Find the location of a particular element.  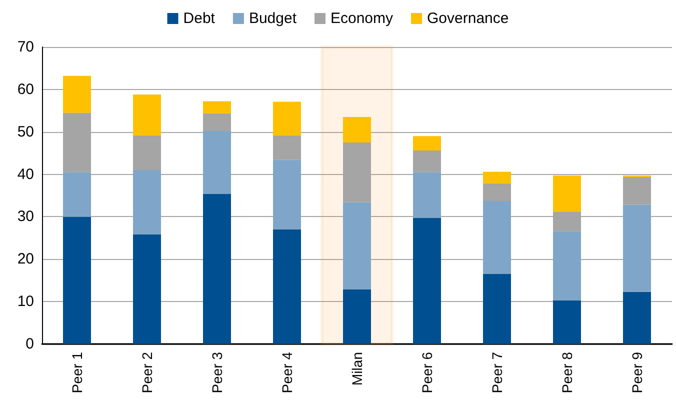

x-tick-label: Peer 3 is located at coordinates (217, 373).